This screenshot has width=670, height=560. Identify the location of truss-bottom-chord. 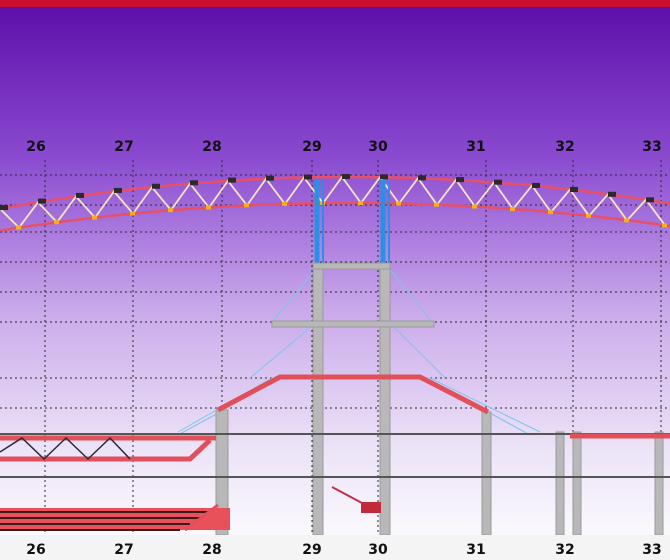
(335, 216).